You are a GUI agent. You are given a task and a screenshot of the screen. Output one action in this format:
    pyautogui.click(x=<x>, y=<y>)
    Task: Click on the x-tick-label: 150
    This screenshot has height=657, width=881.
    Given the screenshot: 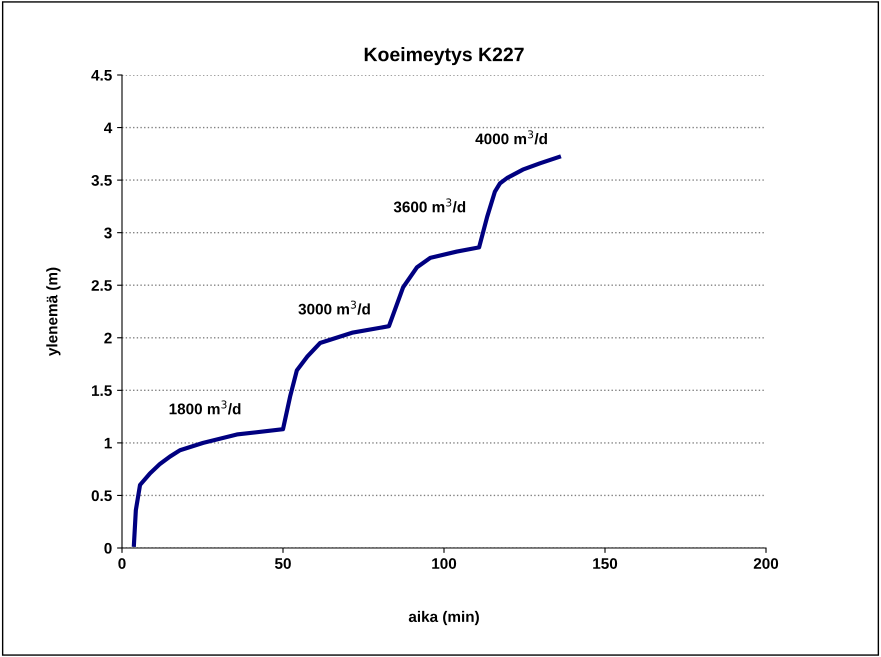 What is the action you would take?
    pyautogui.click(x=605, y=563)
    